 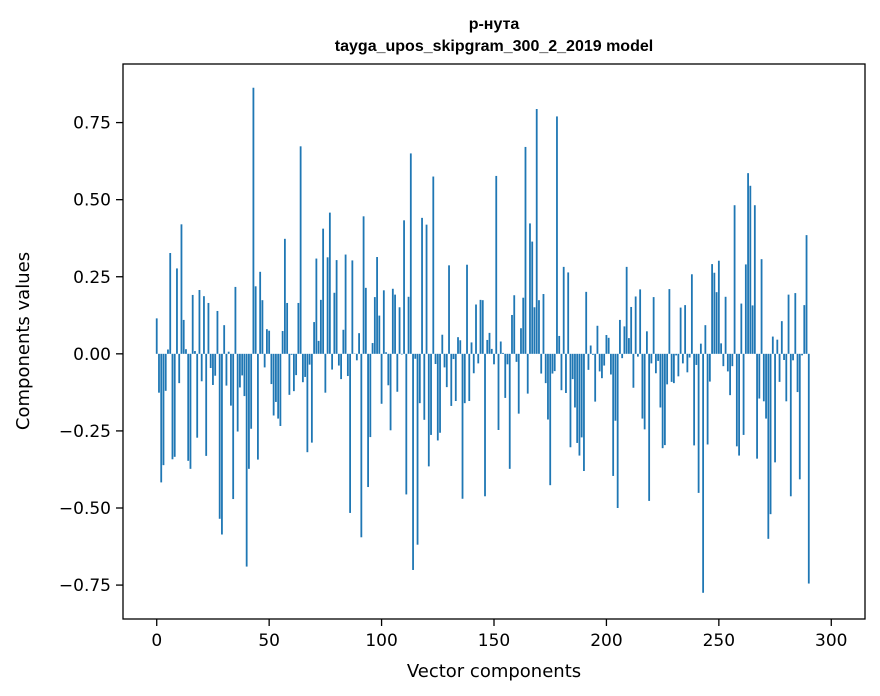 I want to click on x-tick-label: 150, so click(x=494, y=641).